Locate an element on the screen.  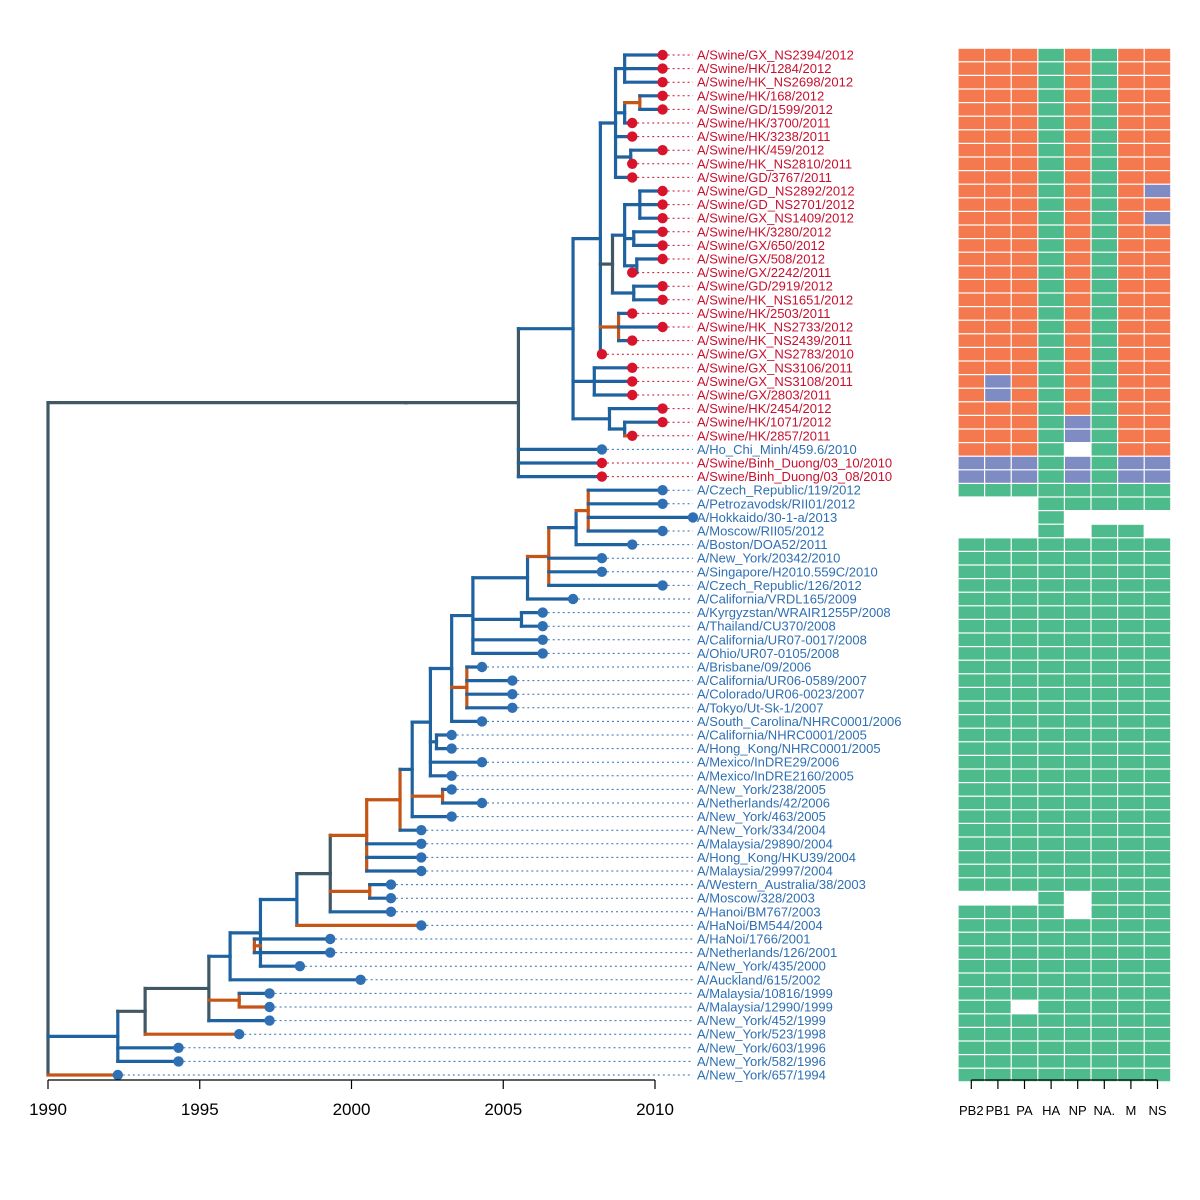
taxon-label: A/Czech_Republic/126/2012 is located at coordinates (779, 585).